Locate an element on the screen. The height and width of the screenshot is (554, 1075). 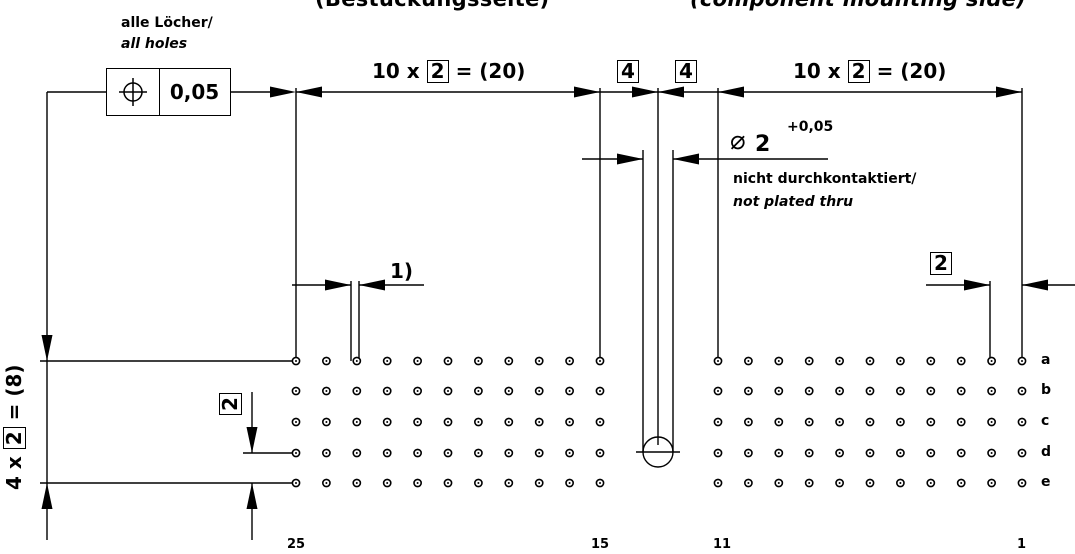
pitch-dimension-right: 10 x 2 = (20) is located at coordinates (869, 71).